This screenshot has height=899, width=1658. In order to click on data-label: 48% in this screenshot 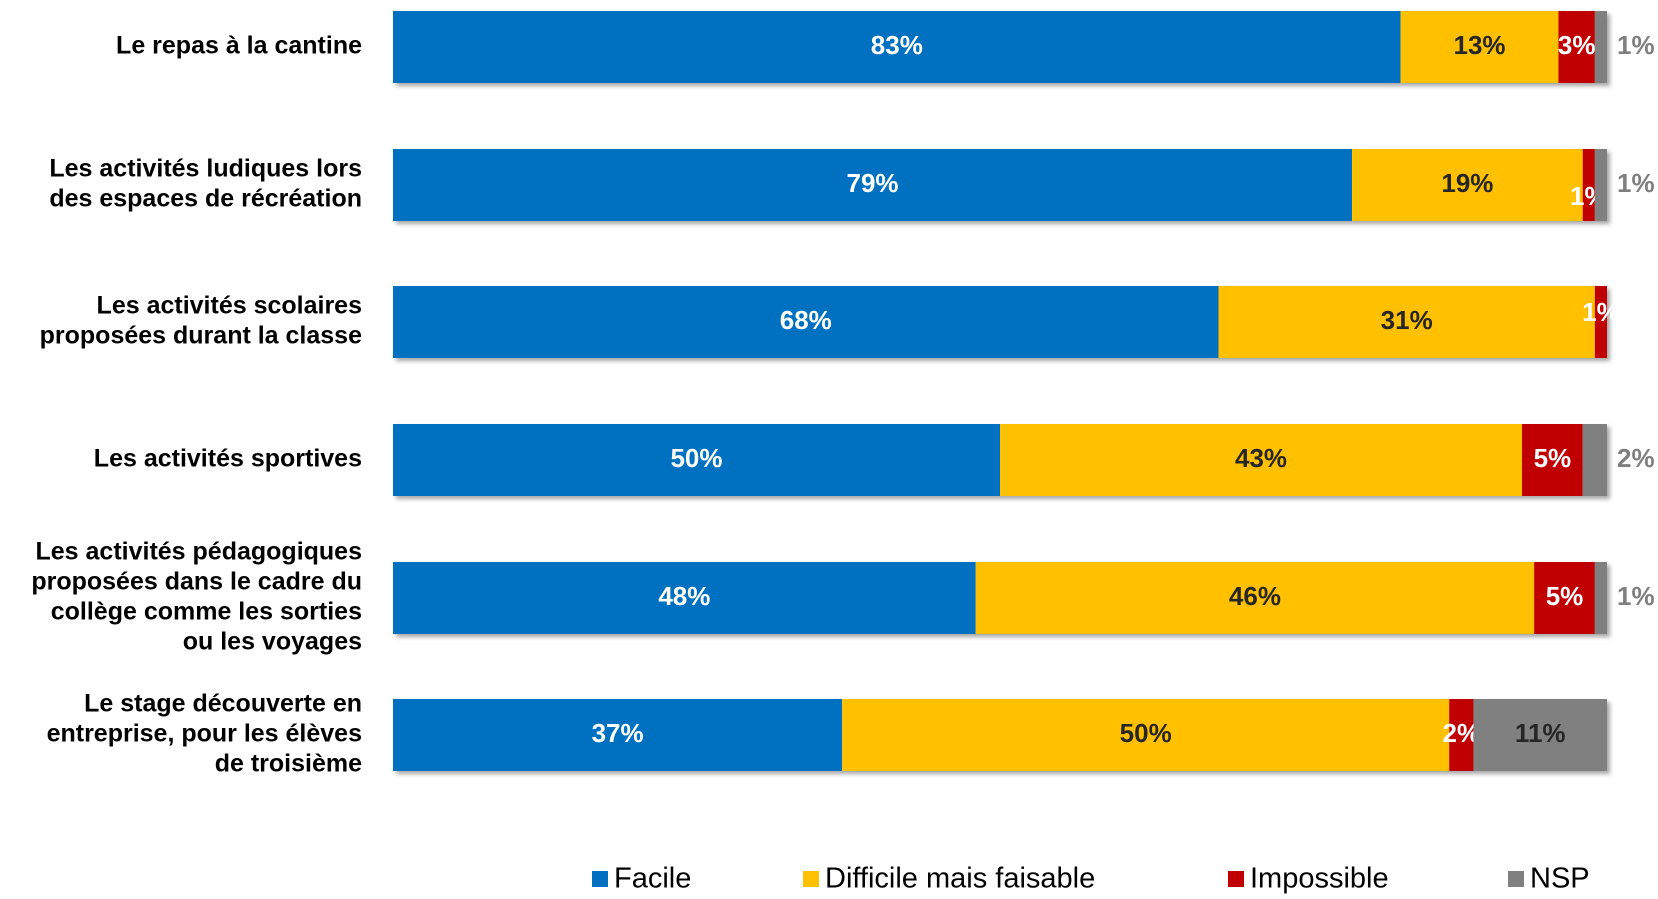, I will do `click(684, 596)`.